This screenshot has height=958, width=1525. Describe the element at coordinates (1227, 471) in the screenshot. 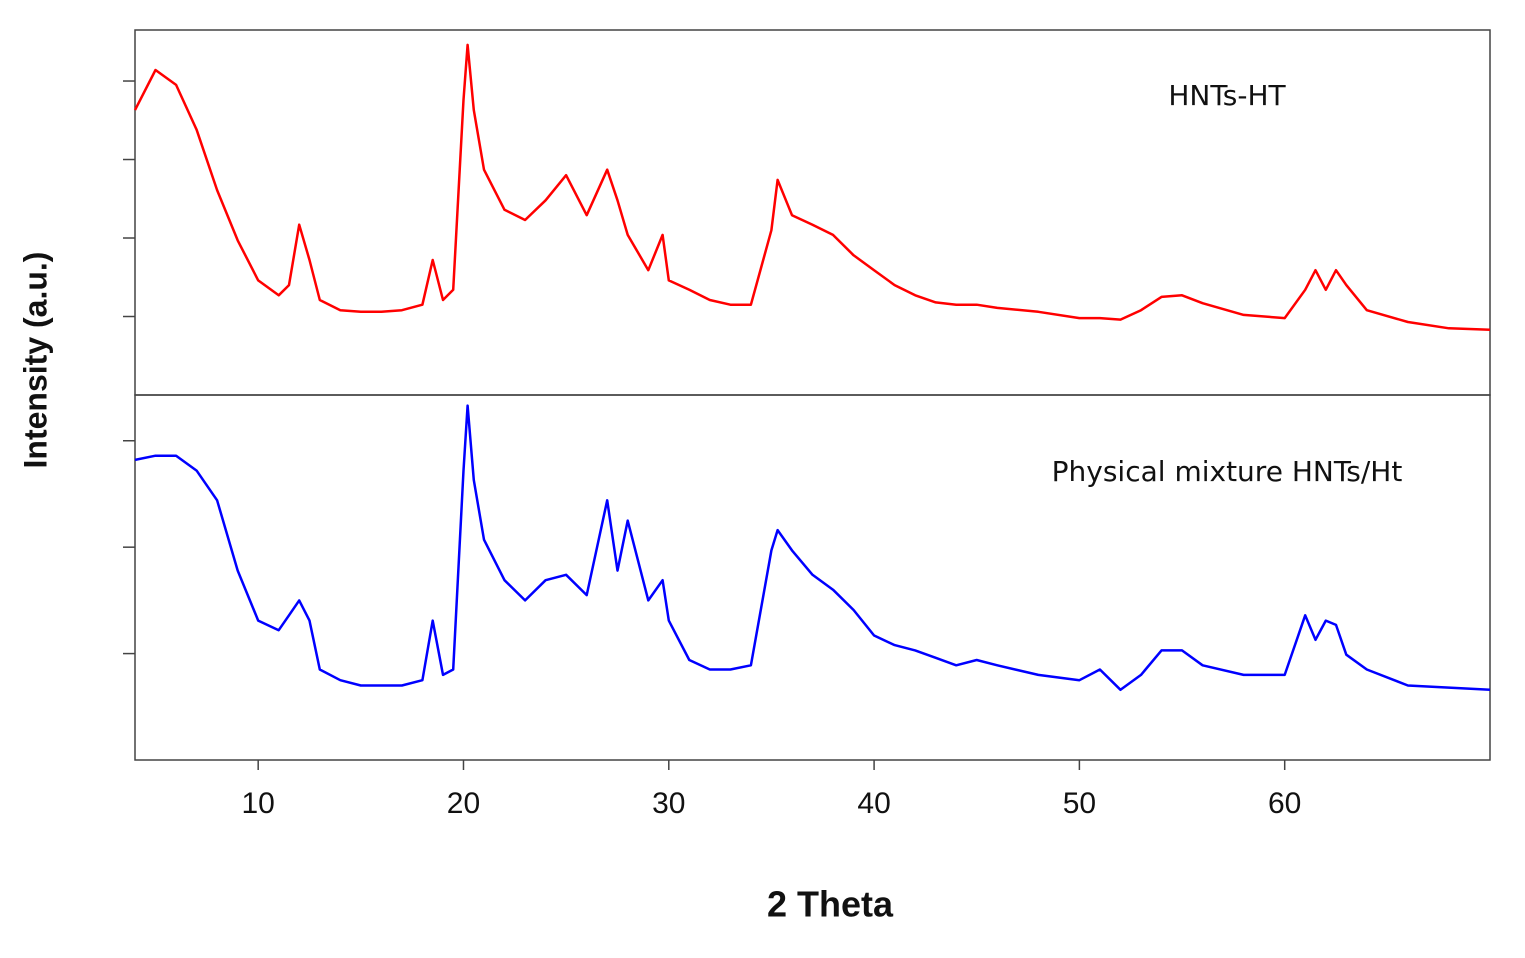

I see `series-label: Physical mixture HNTs/Ht` at that location.